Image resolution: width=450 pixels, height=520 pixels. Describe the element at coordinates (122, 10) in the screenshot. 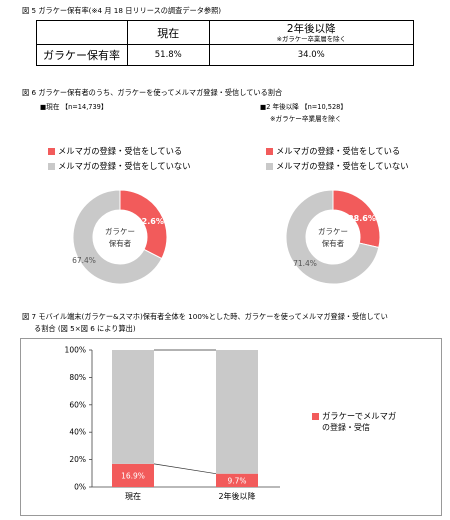

I see `fig5-caption: 図 5 ガラケー保有率(※4 月 18 日リリースの調査データ参照)` at that location.